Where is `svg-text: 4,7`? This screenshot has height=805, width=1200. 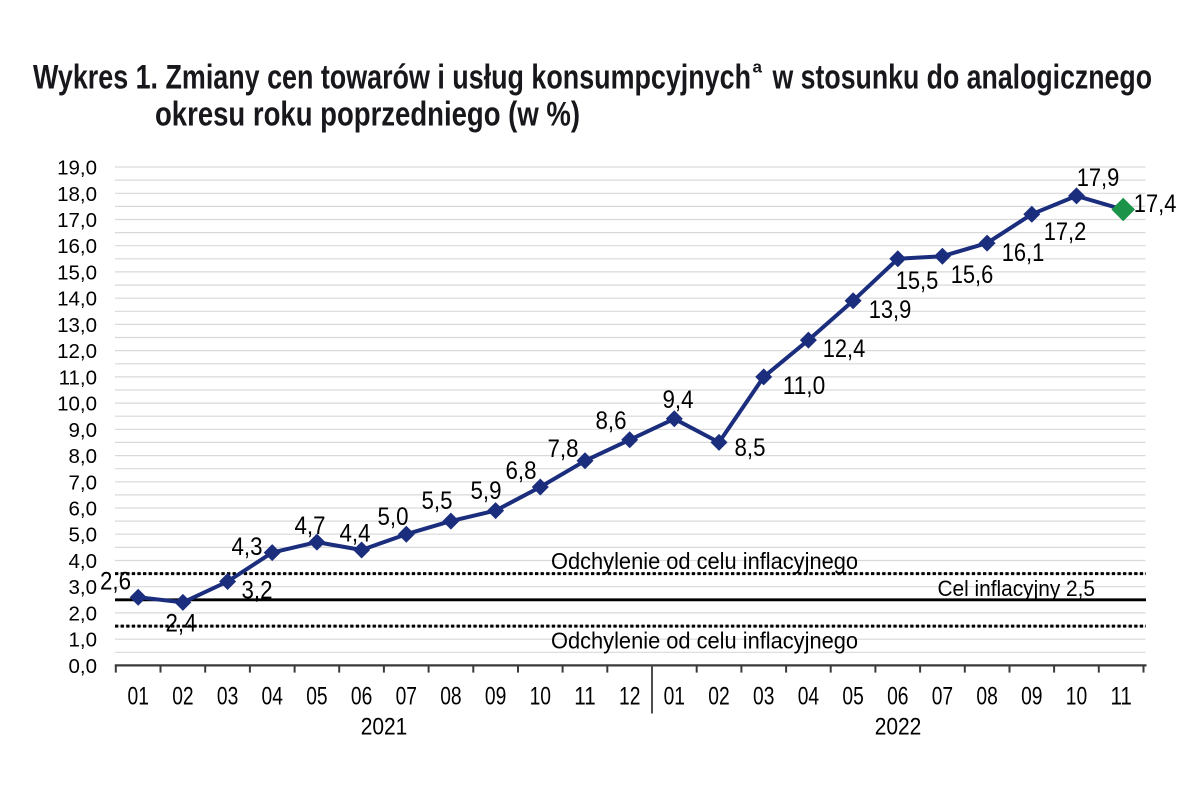 svg-text: 4,7 is located at coordinates (310, 526).